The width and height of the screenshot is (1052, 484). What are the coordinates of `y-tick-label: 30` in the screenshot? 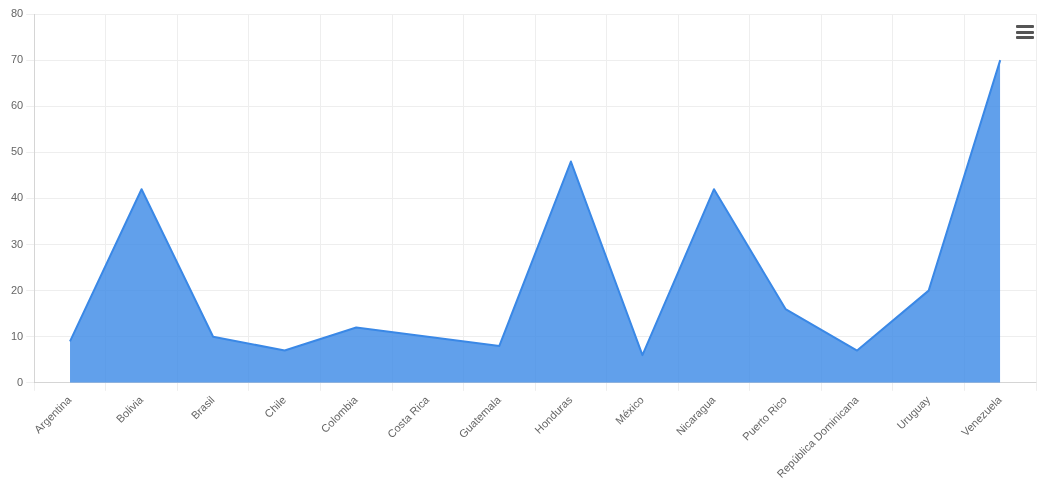 It's located at (17, 243).